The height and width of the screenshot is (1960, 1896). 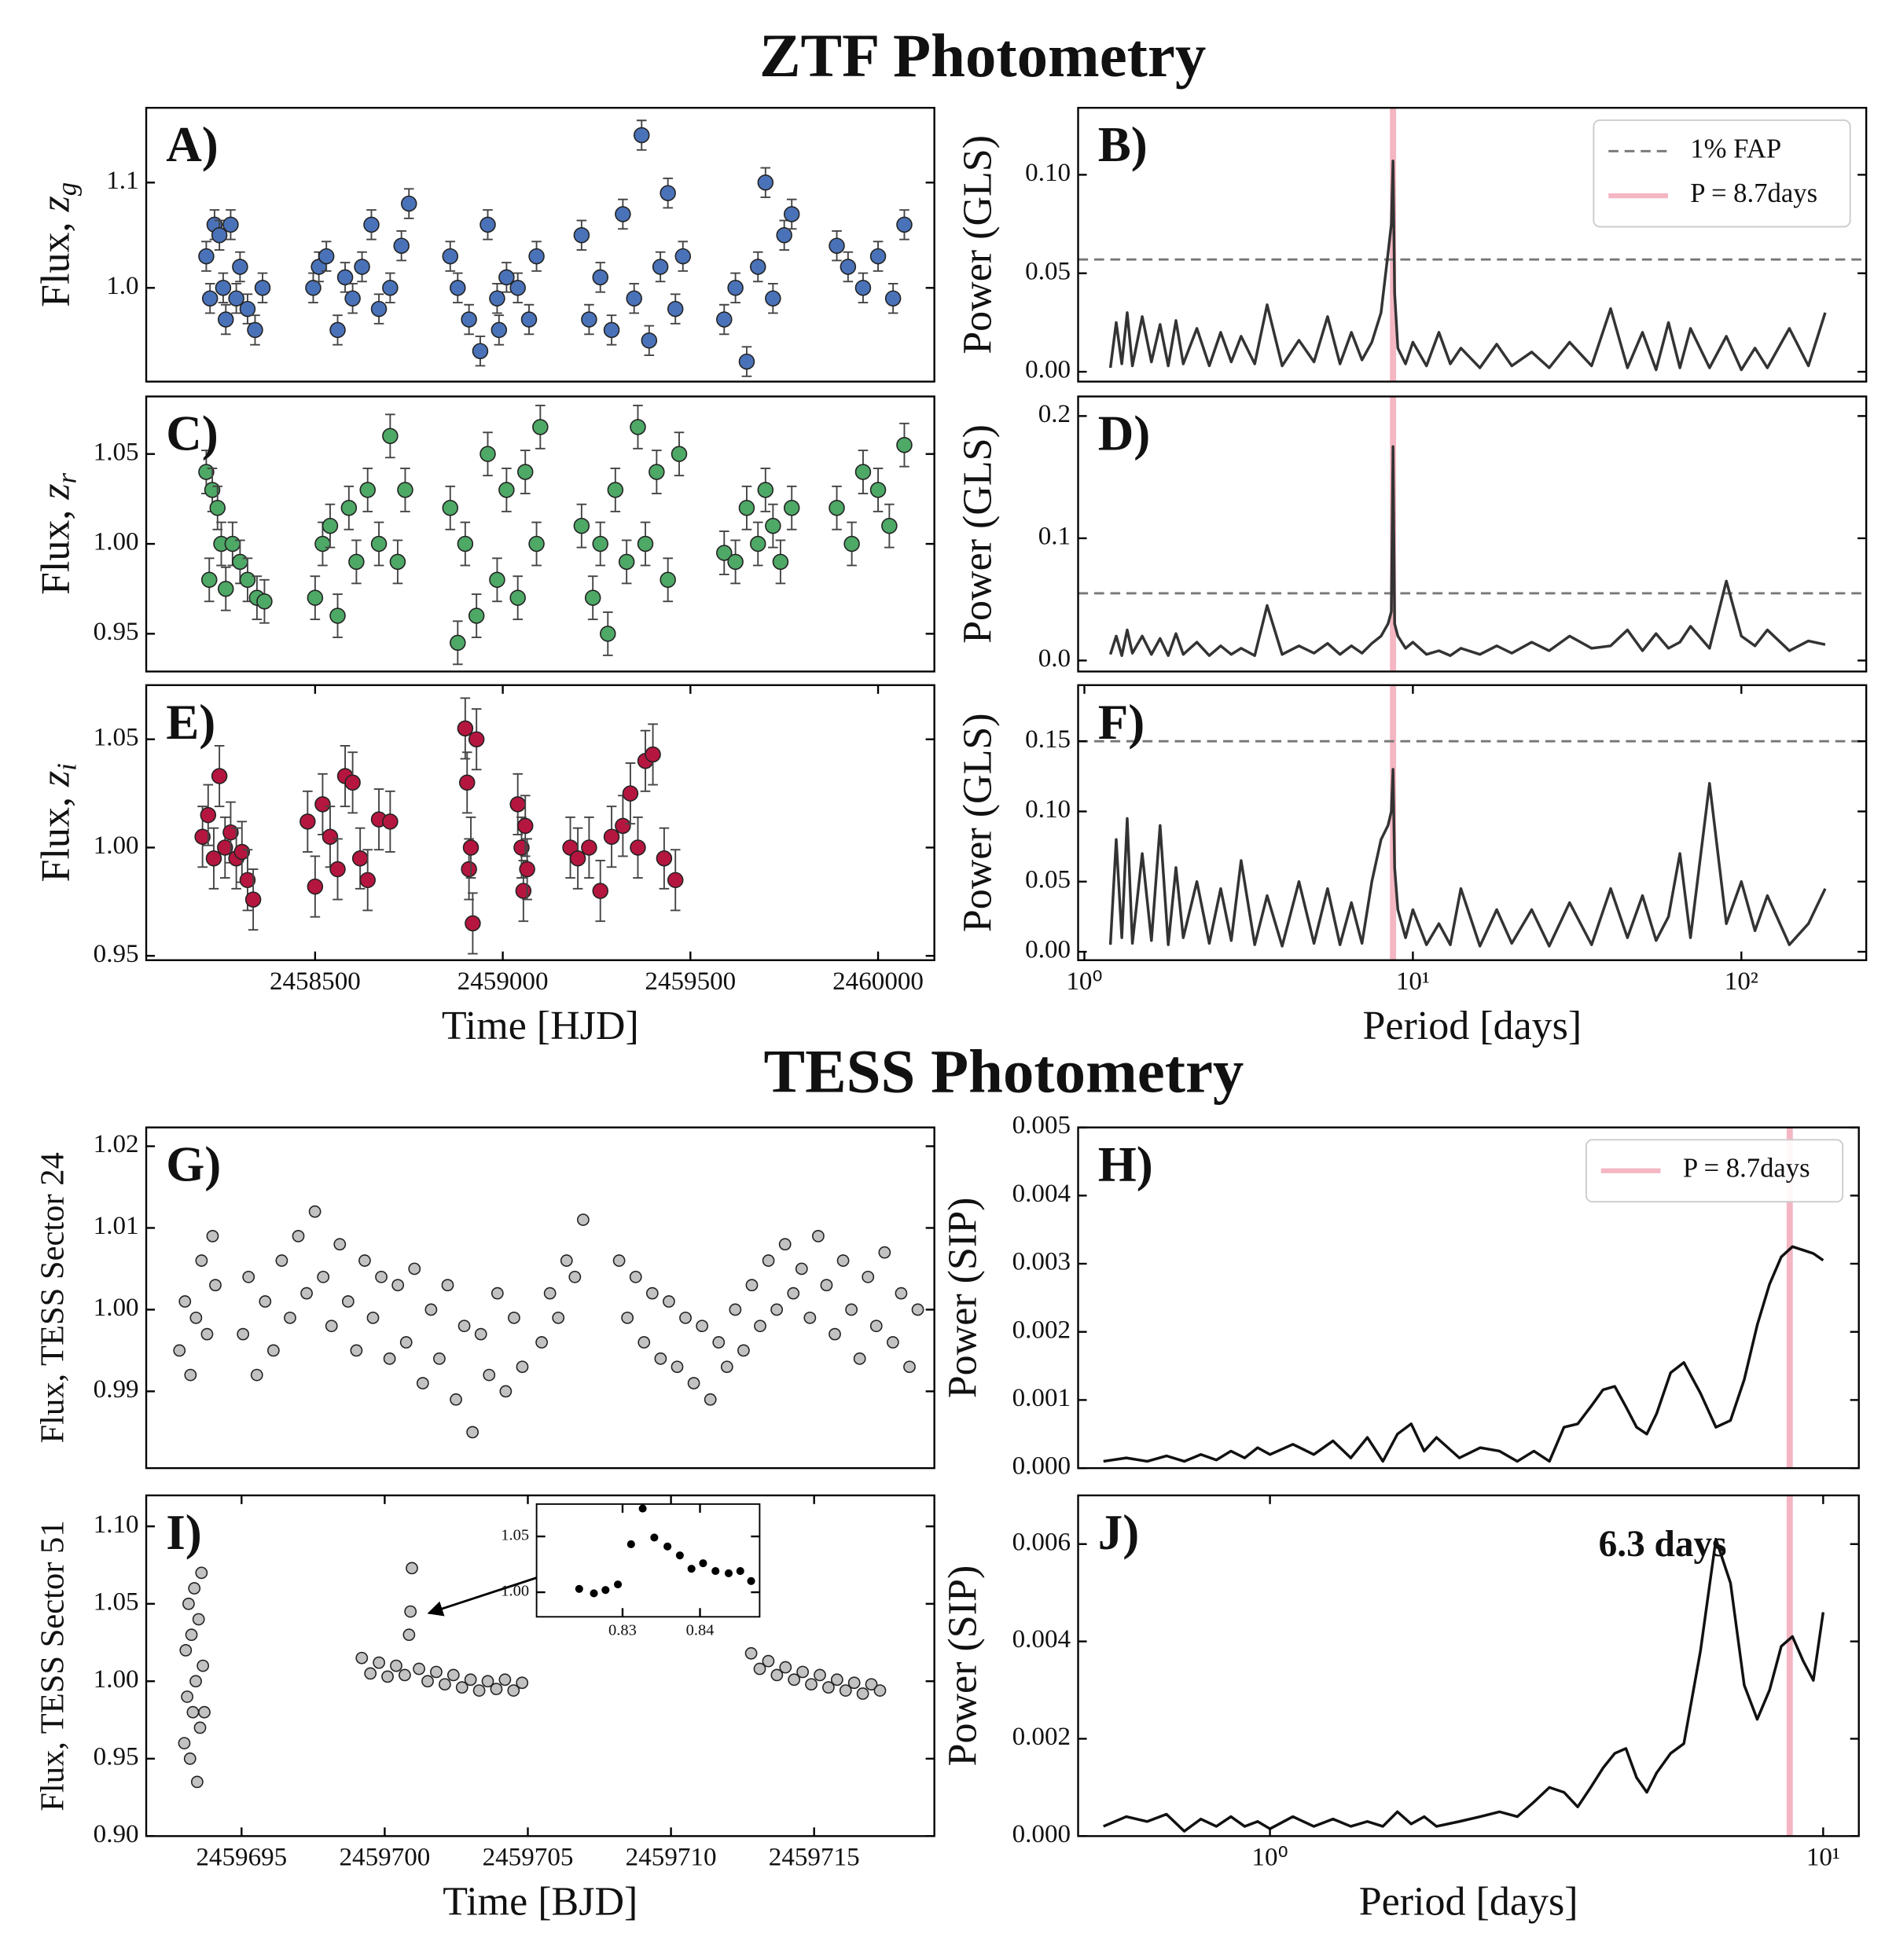 I want to click on inset-frame, so click(x=648, y=1560).